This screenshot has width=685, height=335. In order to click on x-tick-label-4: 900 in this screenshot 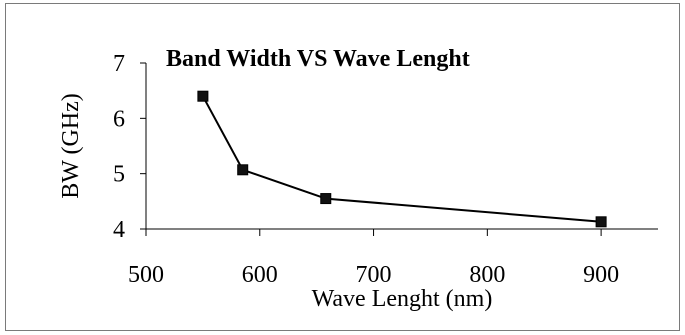, I will do `click(601, 275)`.